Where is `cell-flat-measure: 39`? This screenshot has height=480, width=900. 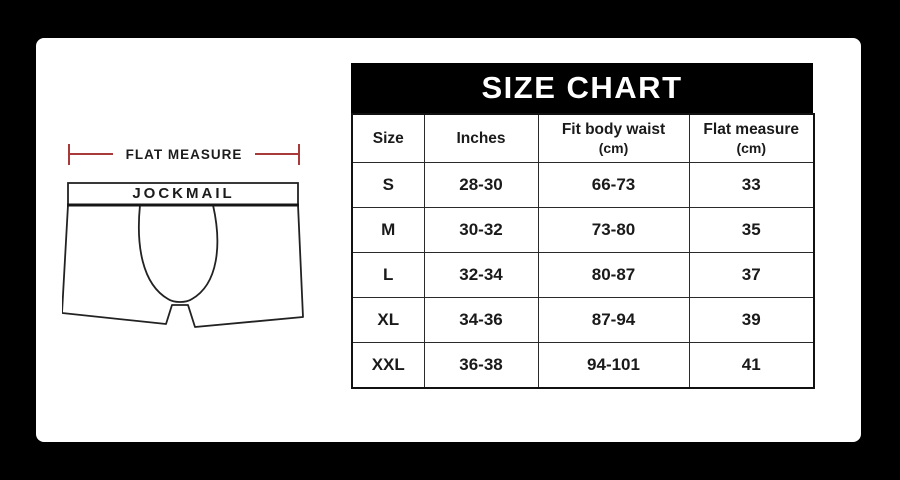
cell-flat-measure: 39 is located at coordinates (751, 320).